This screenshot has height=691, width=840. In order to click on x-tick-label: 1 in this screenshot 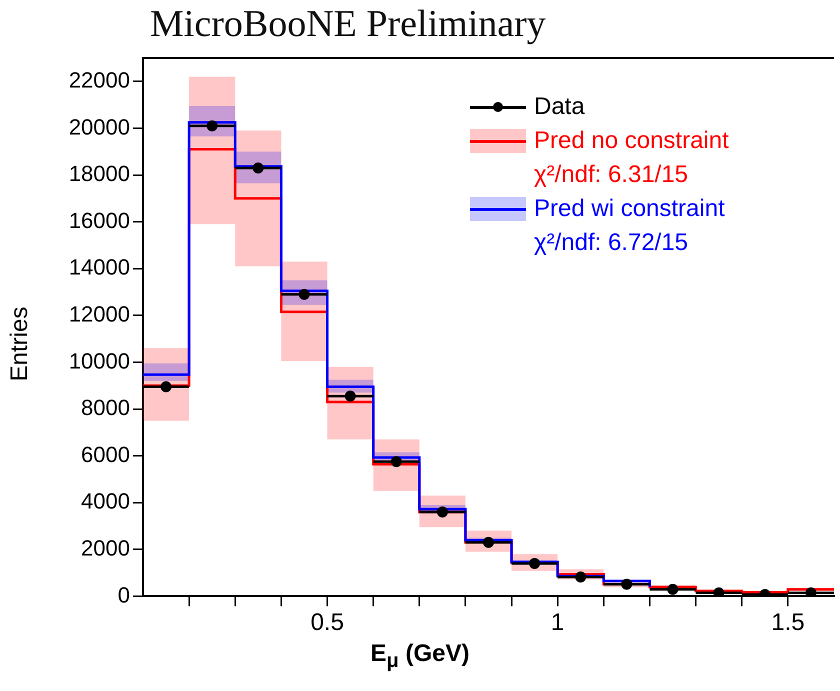, I will do `click(557, 622)`.